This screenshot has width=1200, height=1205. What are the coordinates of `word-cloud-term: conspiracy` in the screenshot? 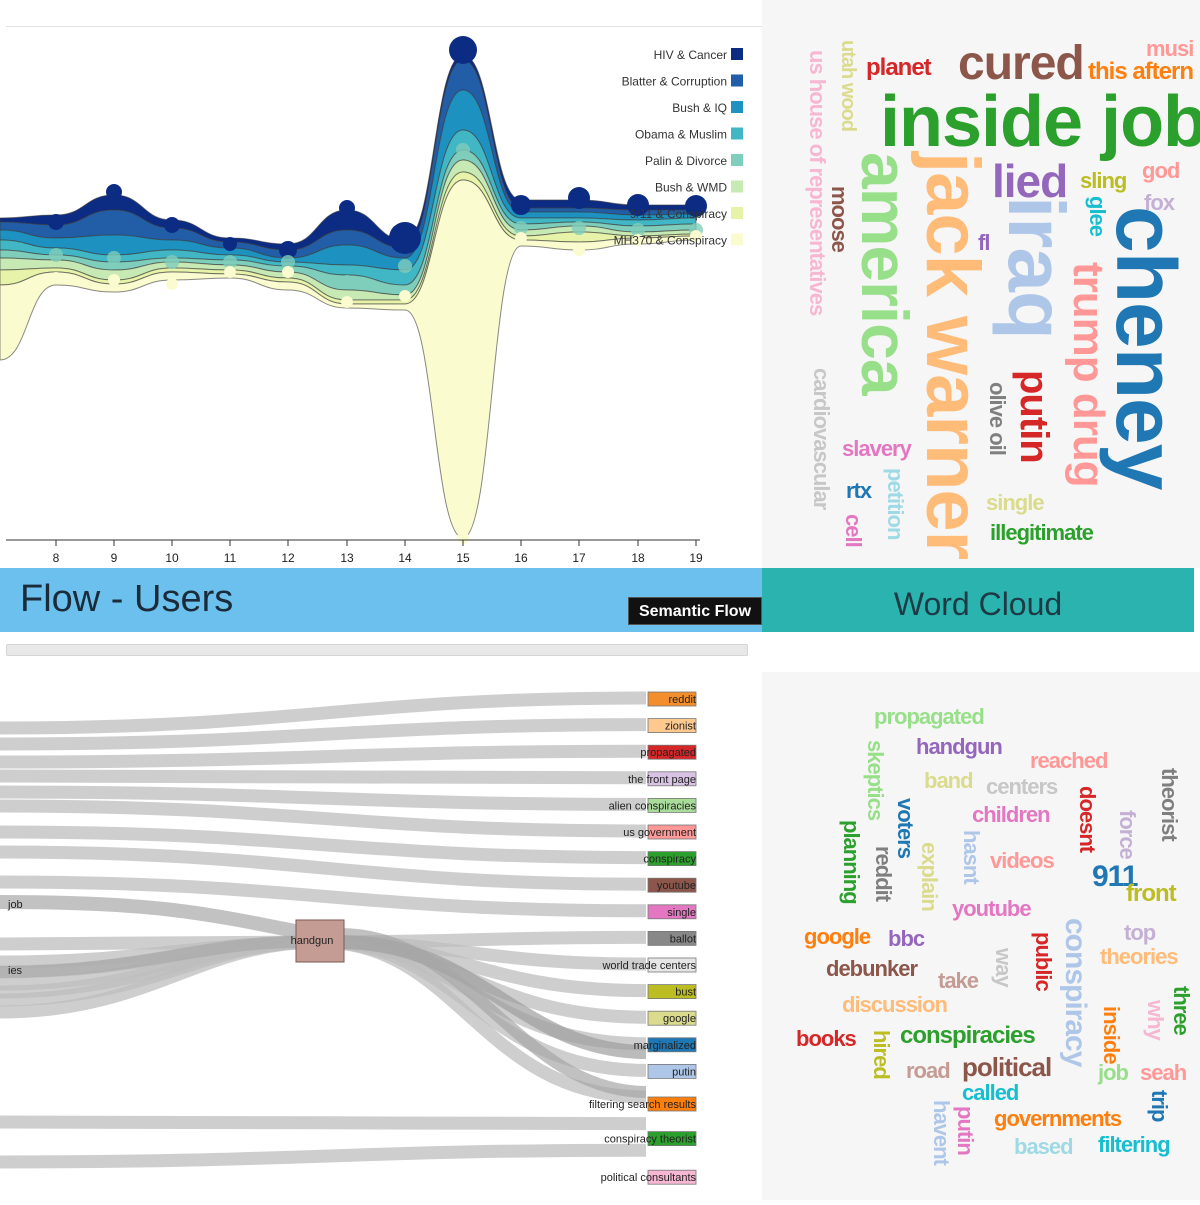 It's located at (1075, 992).